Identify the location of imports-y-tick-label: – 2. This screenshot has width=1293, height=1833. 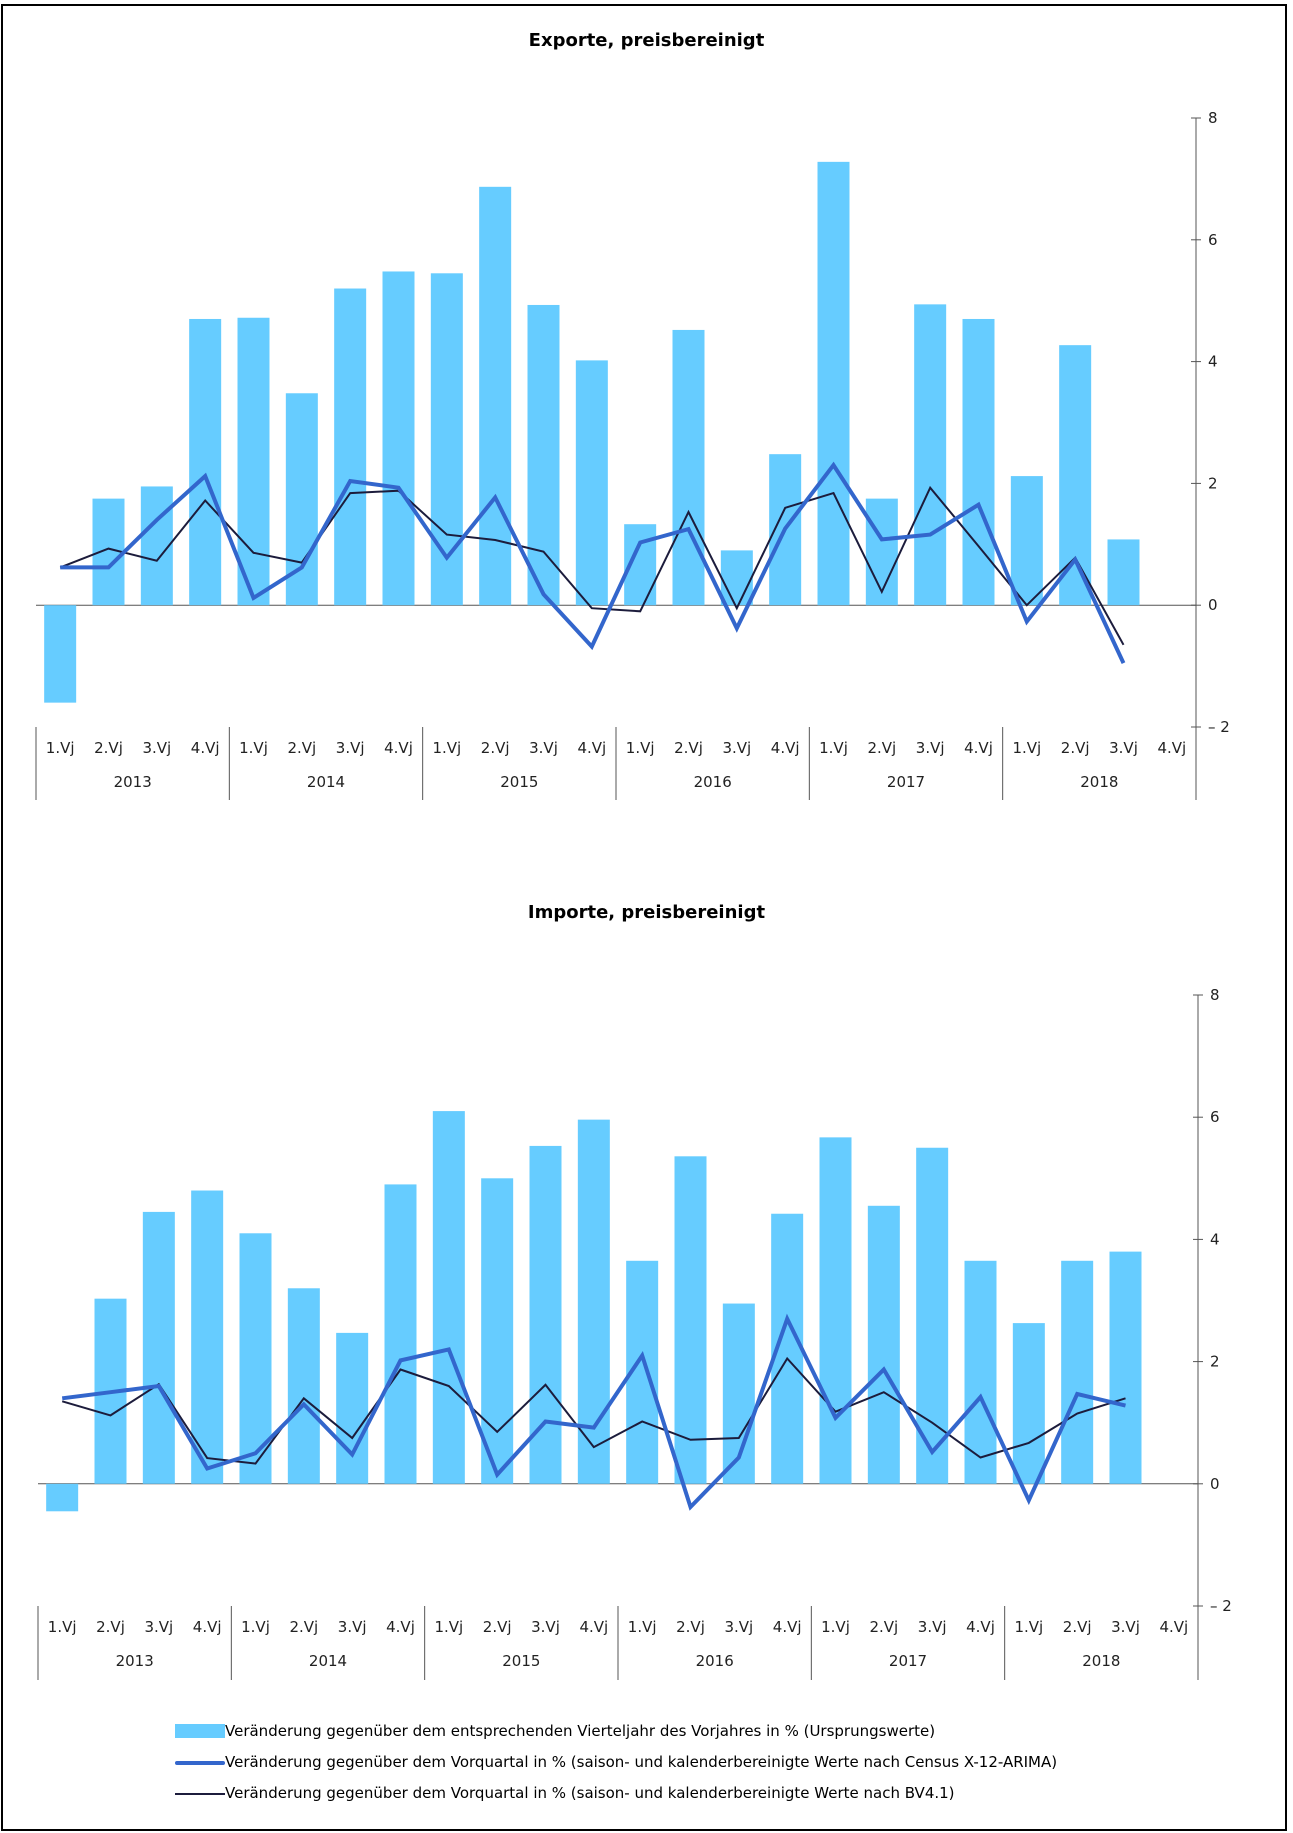
(1221, 1606).